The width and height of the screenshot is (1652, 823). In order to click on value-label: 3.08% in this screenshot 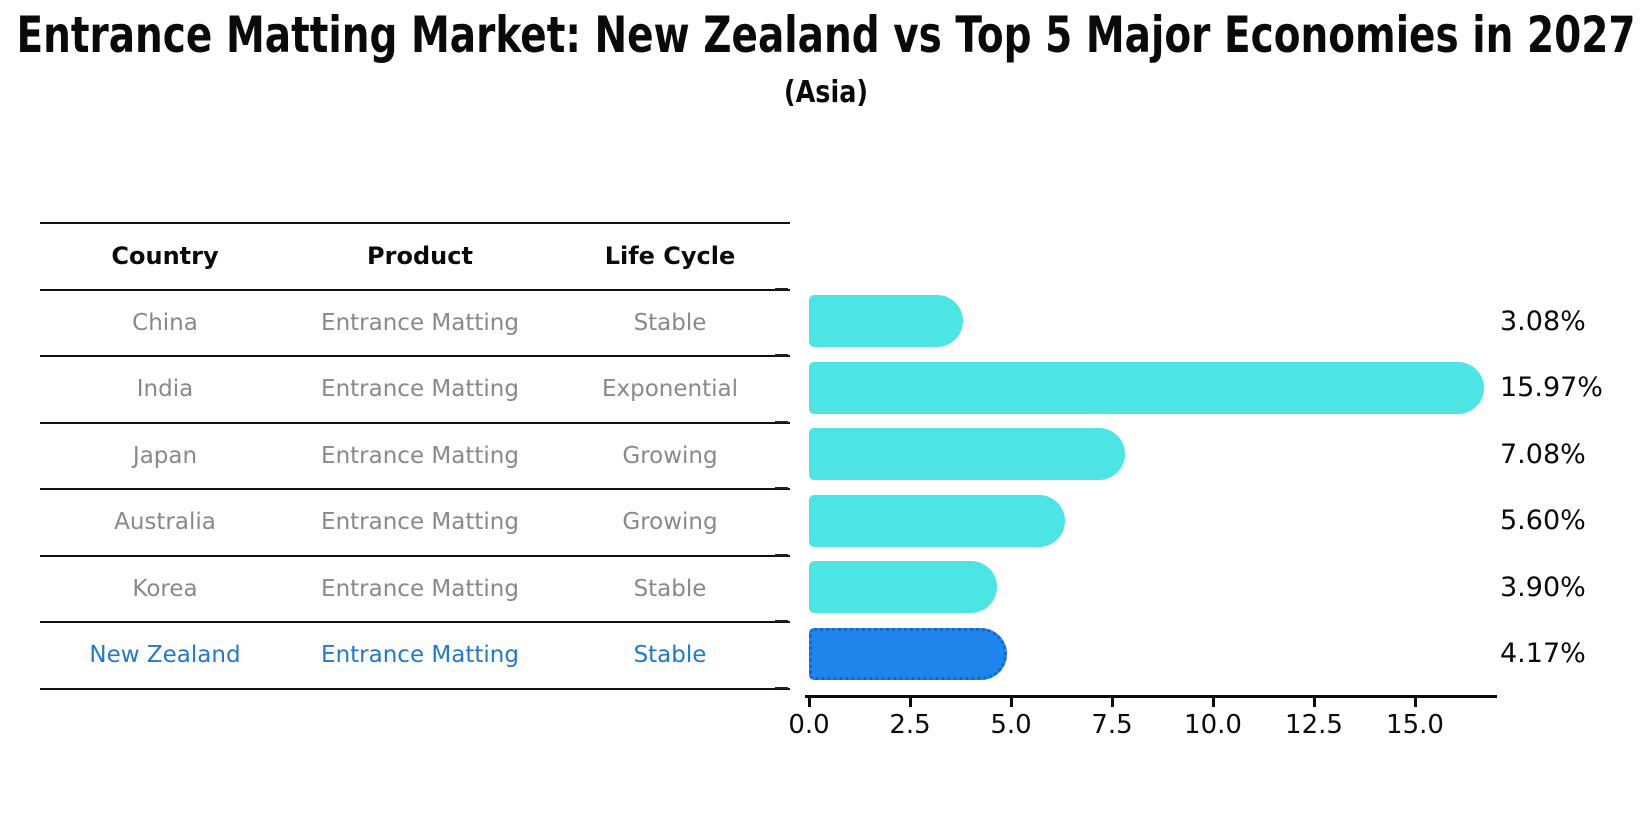, I will do `click(1543, 321)`.